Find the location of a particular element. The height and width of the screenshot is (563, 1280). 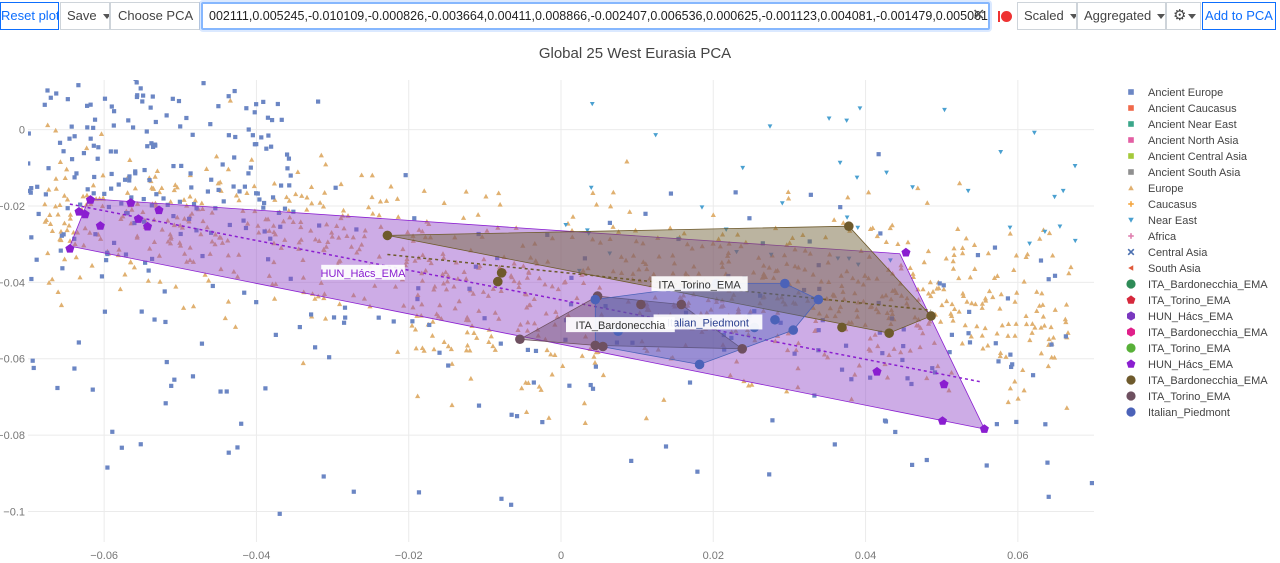

legend-item: Central Asia is located at coordinates (1167, 253).